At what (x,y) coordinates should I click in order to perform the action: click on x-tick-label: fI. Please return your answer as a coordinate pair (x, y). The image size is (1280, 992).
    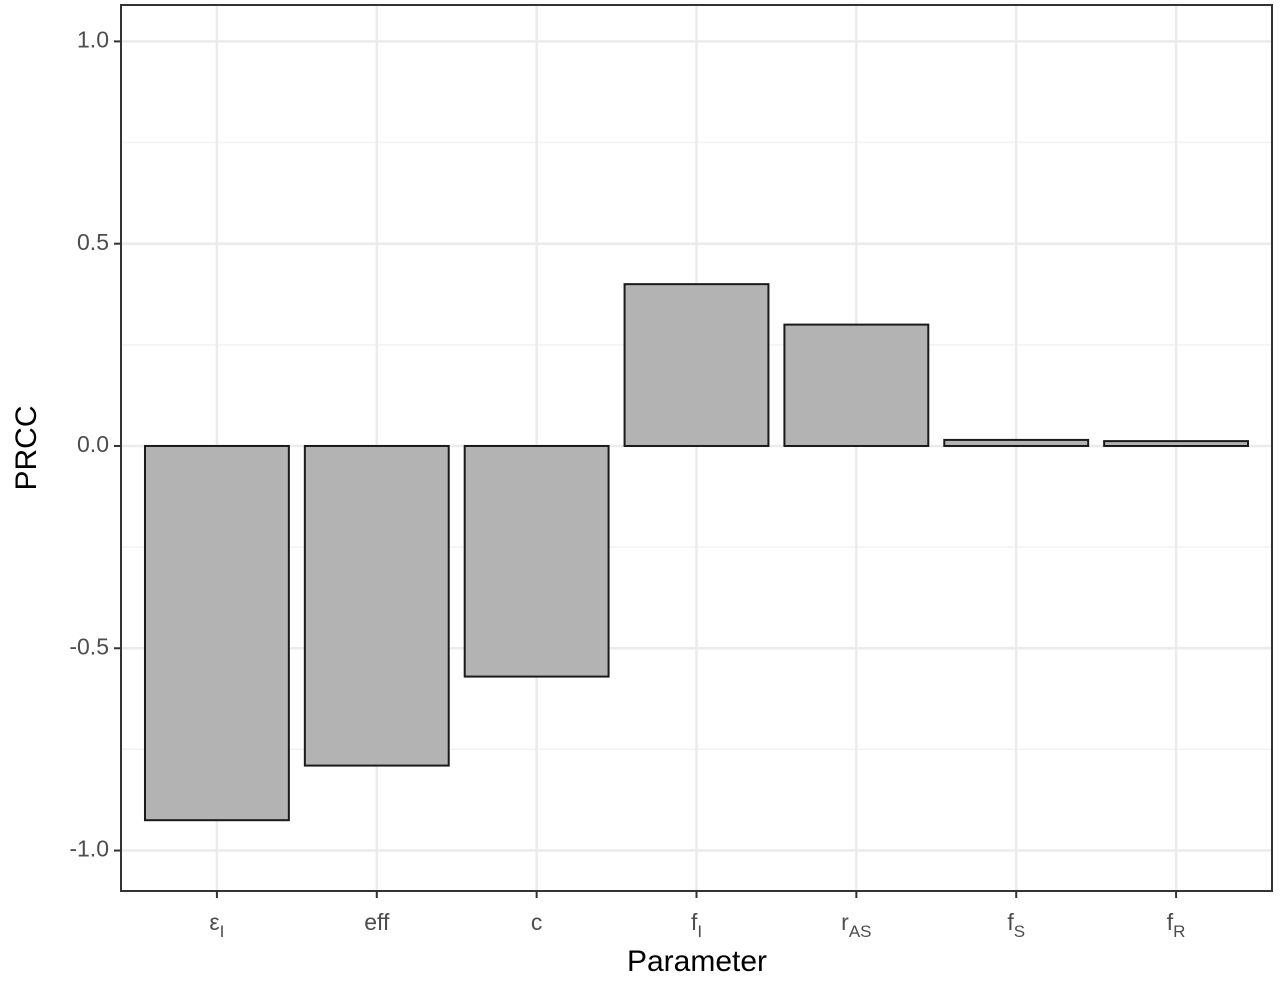
    Looking at the image, I should click on (696, 925).